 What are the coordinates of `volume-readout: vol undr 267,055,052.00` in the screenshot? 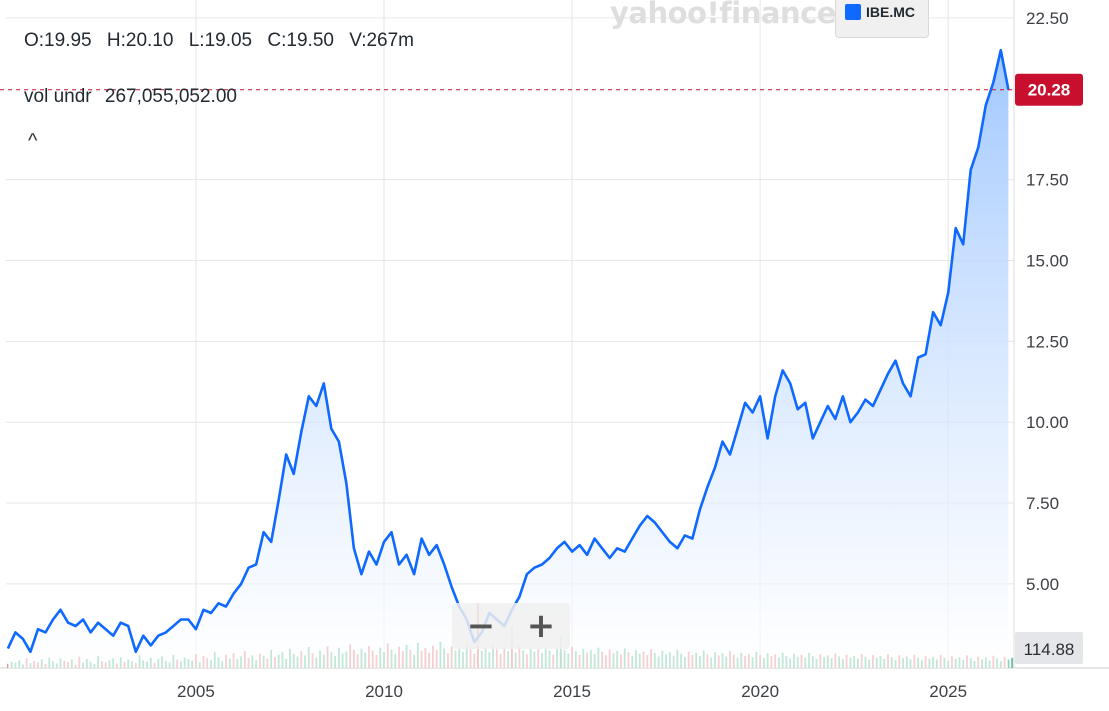 It's located at (134, 97).